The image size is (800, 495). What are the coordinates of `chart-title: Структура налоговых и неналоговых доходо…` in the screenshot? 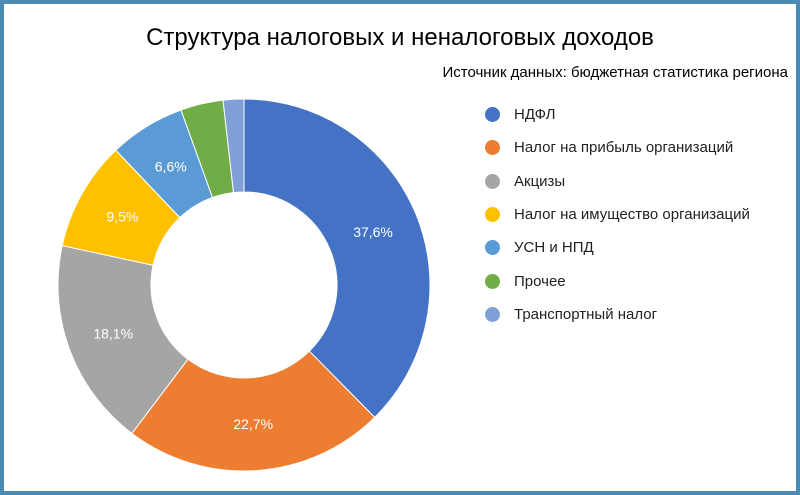 It's located at (400, 37).